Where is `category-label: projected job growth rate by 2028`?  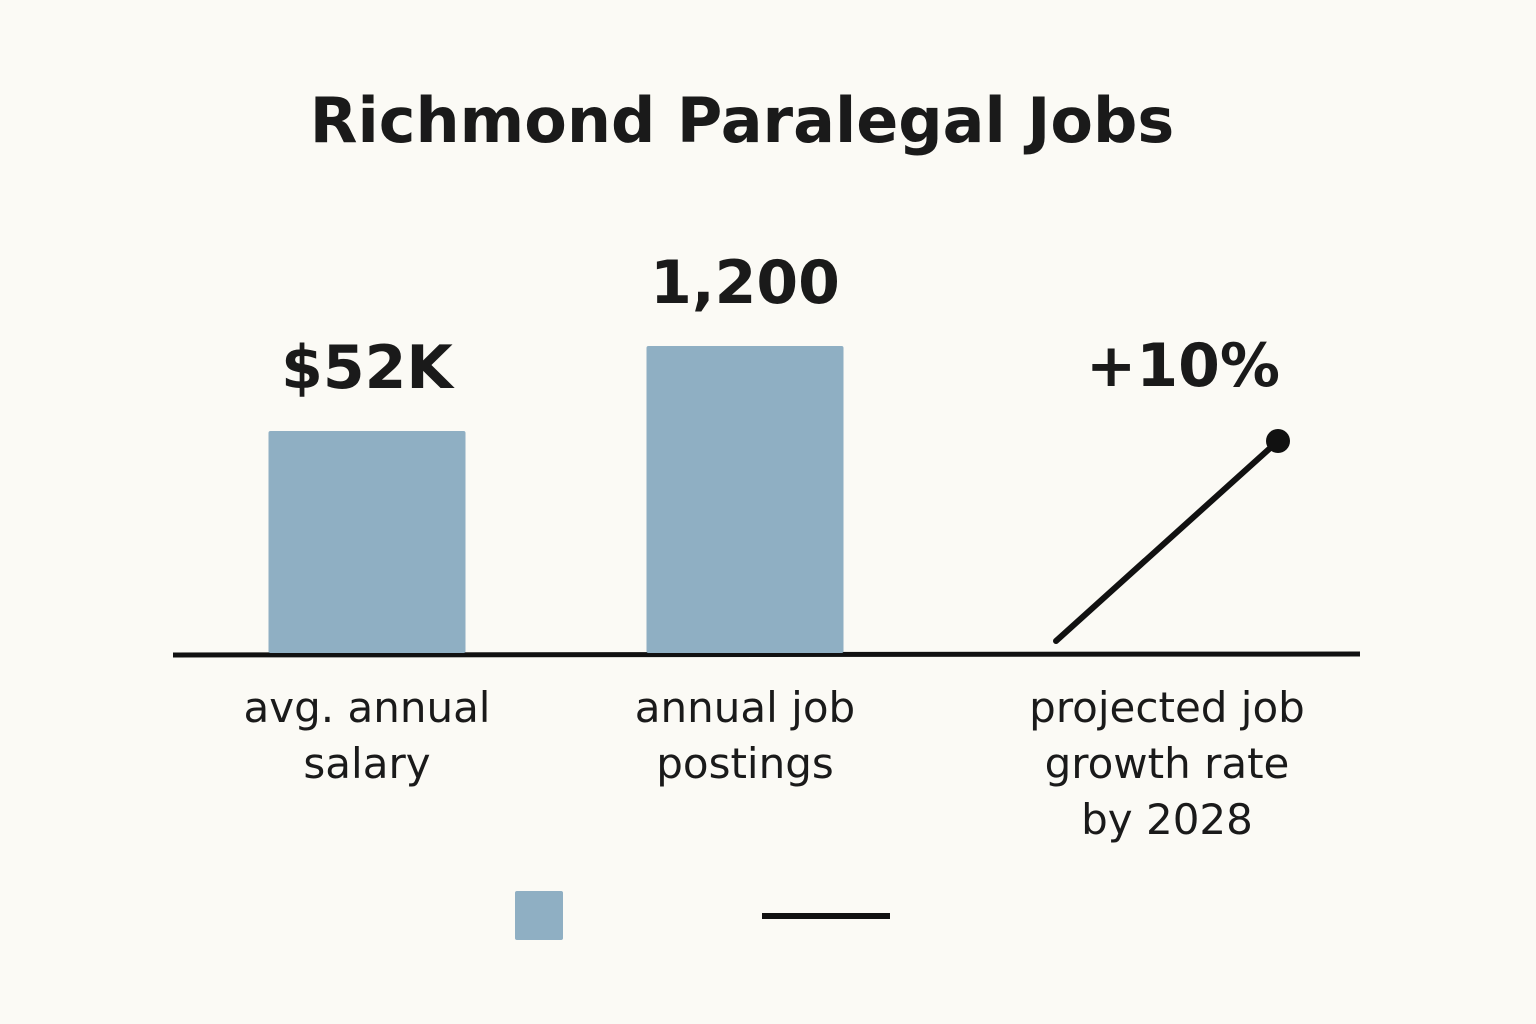
category-label: projected job growth rate by 2028 is located at coordinates (1167, 763).